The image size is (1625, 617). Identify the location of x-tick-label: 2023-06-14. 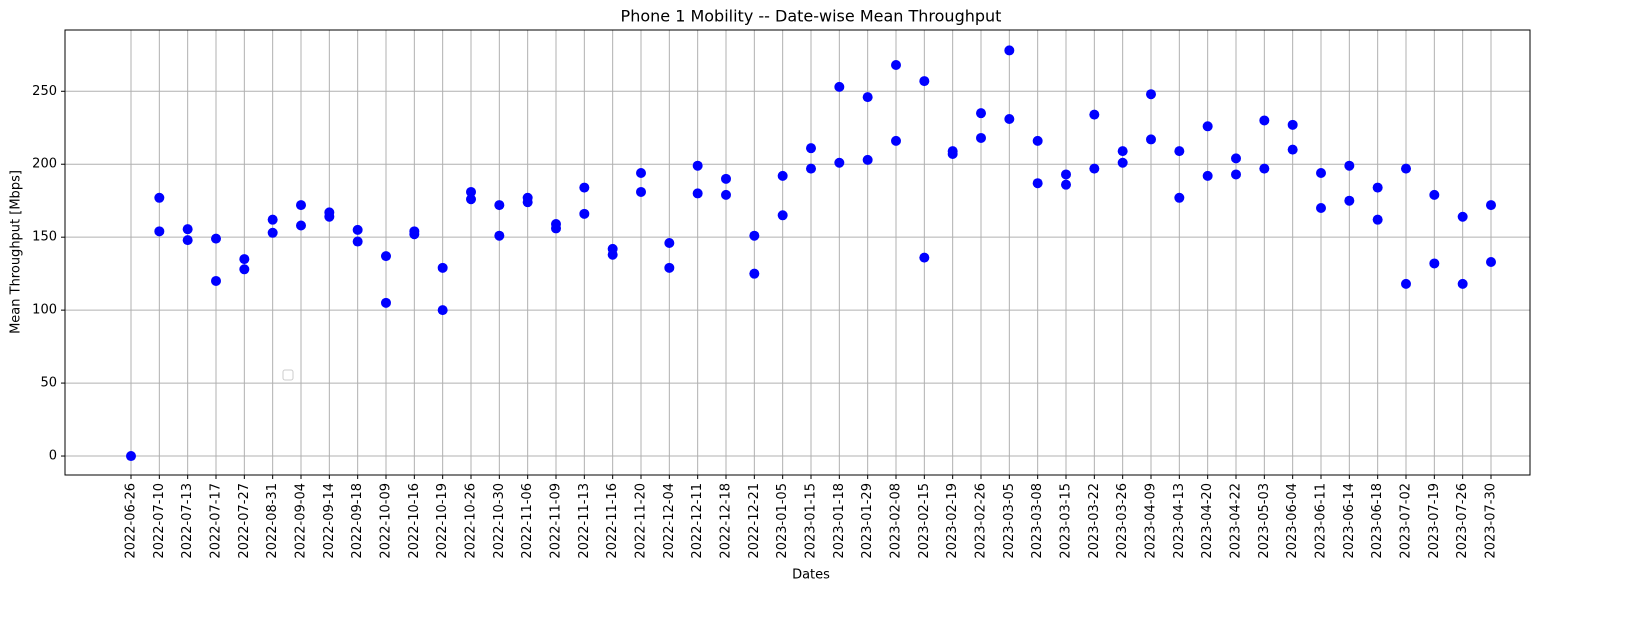
(1349, 521).